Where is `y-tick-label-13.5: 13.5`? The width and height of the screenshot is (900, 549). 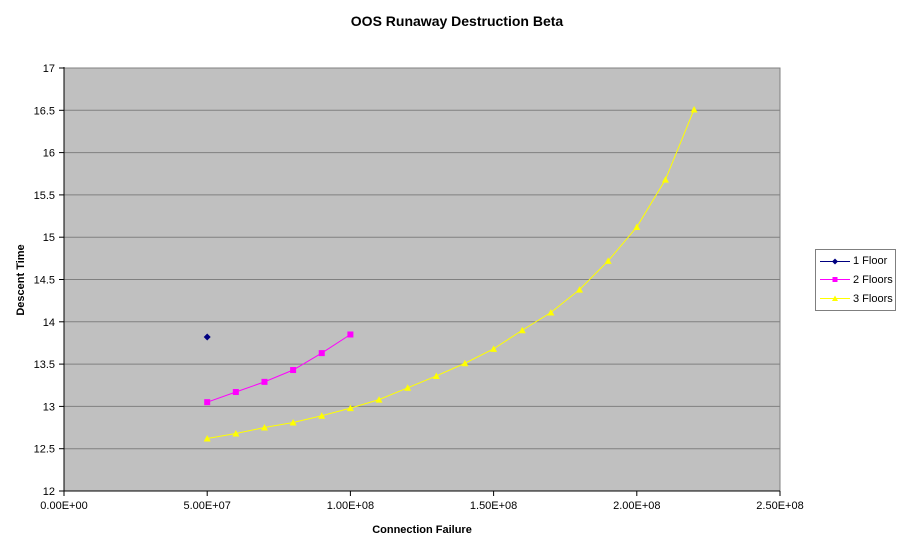 y-tick-label-13.5: 13.5 is located at coordinates (44, 365).